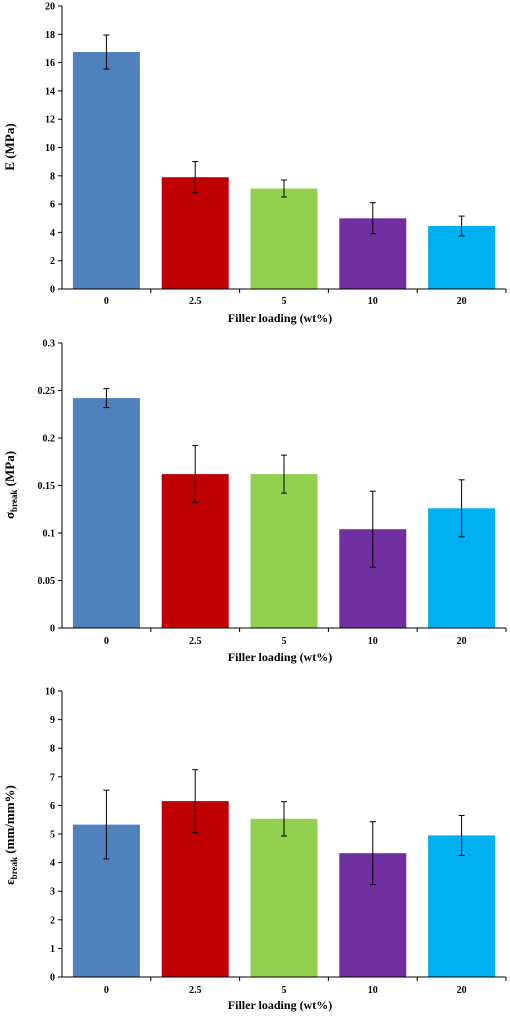 This screenshot has height=1017, width=510. I want to click on y-tick-label: 7, so click(52, 777).